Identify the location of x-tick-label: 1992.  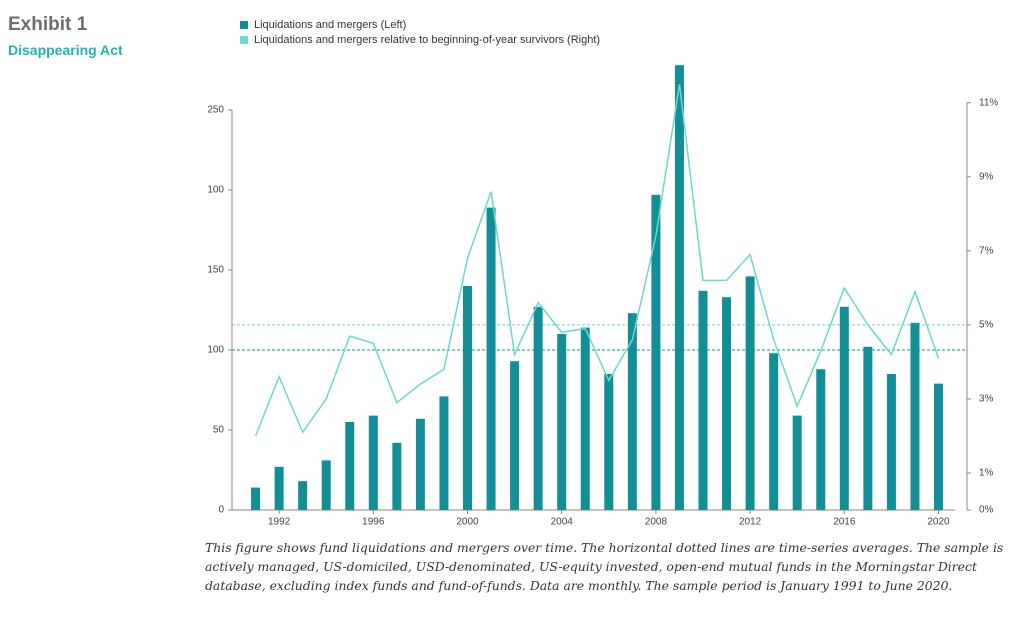
(279, 522).